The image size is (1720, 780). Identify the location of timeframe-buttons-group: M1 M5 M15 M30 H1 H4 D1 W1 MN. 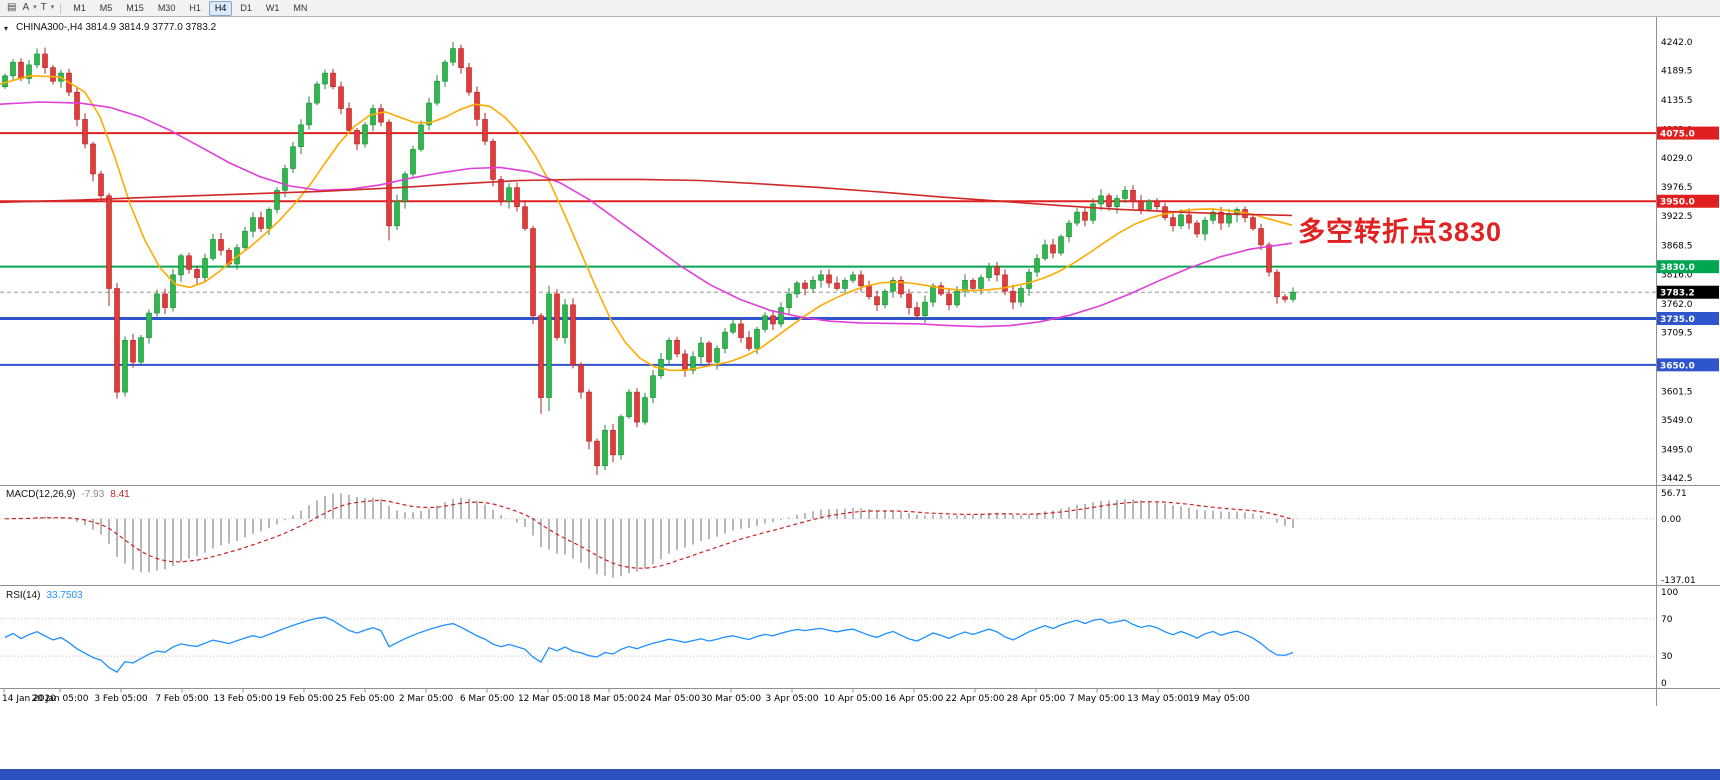
(190, 8).